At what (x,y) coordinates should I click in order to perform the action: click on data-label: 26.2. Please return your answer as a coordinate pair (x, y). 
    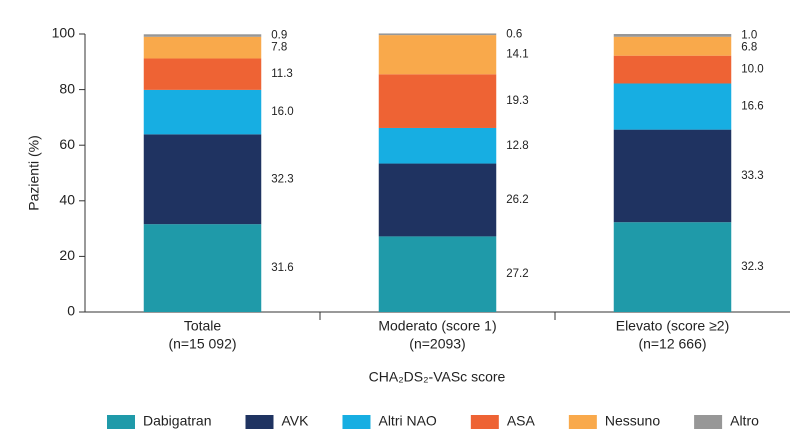
    Looking at the image, I should click on (517, 200).